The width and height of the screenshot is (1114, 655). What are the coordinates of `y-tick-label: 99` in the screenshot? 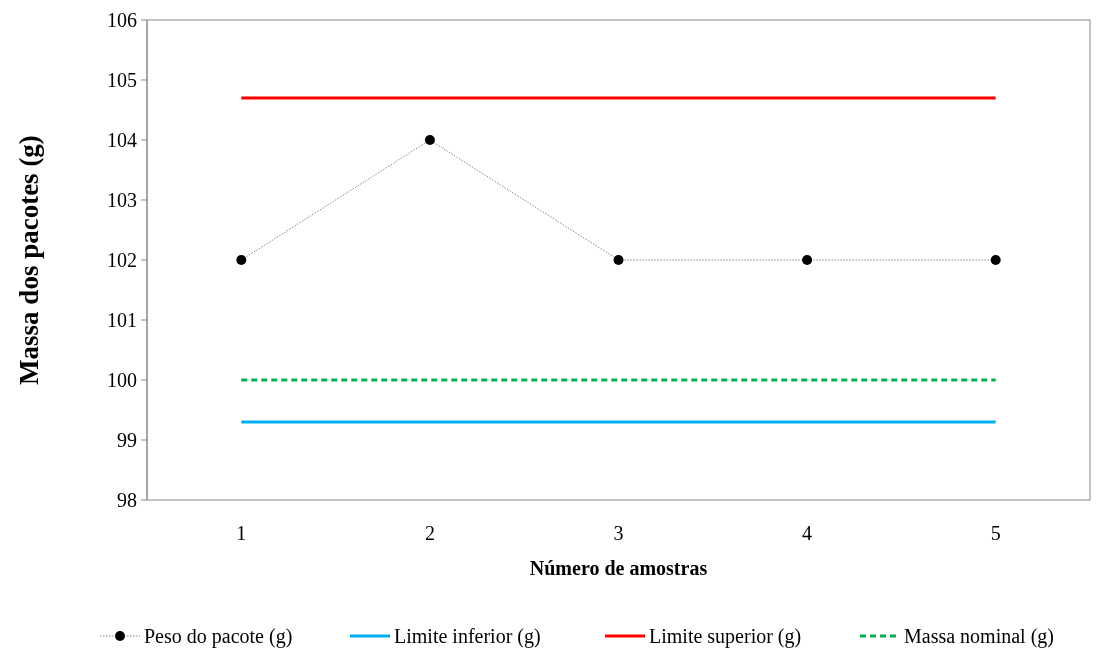 It's located at (127, 440).